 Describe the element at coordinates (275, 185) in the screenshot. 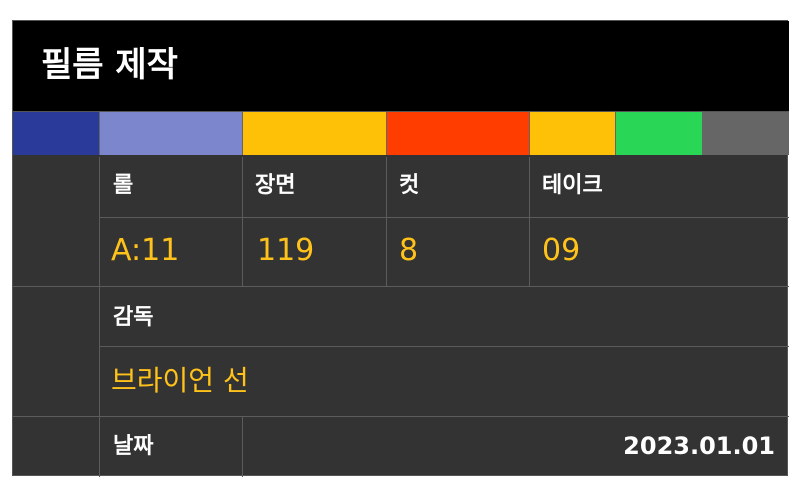

I see `scene-label: 장면` at that location.